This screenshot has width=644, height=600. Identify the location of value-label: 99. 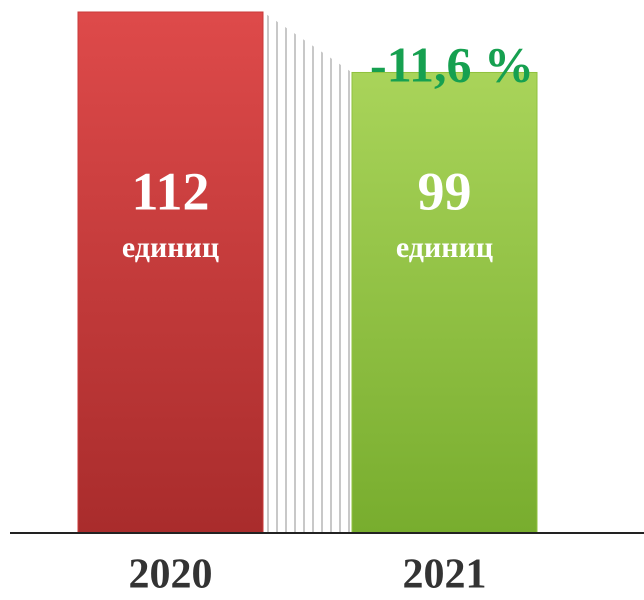
(445, 191).